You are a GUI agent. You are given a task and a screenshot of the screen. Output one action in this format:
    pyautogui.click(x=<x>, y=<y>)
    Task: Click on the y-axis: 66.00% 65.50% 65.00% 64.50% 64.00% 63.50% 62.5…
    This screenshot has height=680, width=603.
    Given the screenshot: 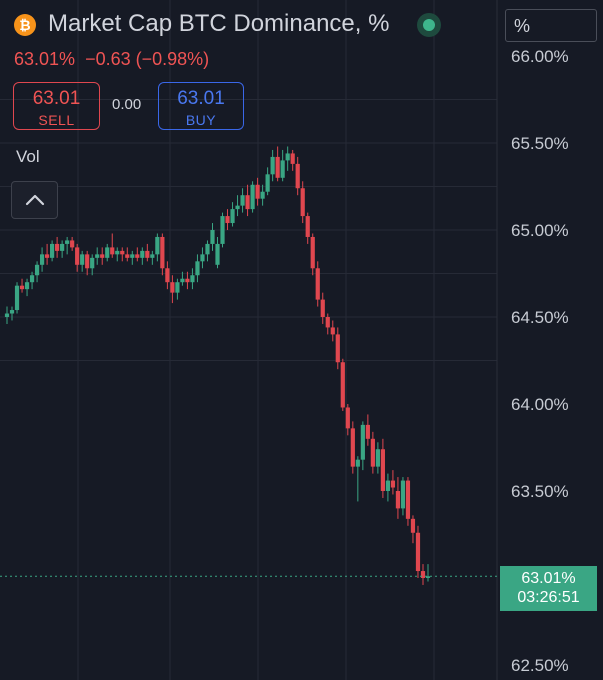 What is the action you would take?
    pyautogui.click(x=540, y=361)
    